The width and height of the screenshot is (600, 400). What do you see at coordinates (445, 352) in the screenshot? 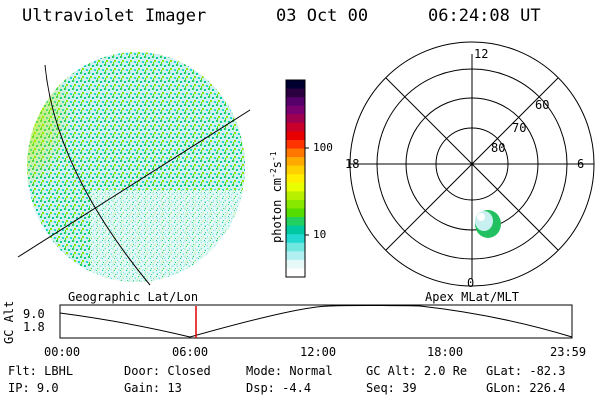
I see `time-tick-1800: 18:00` at bounding box center [445, 352].